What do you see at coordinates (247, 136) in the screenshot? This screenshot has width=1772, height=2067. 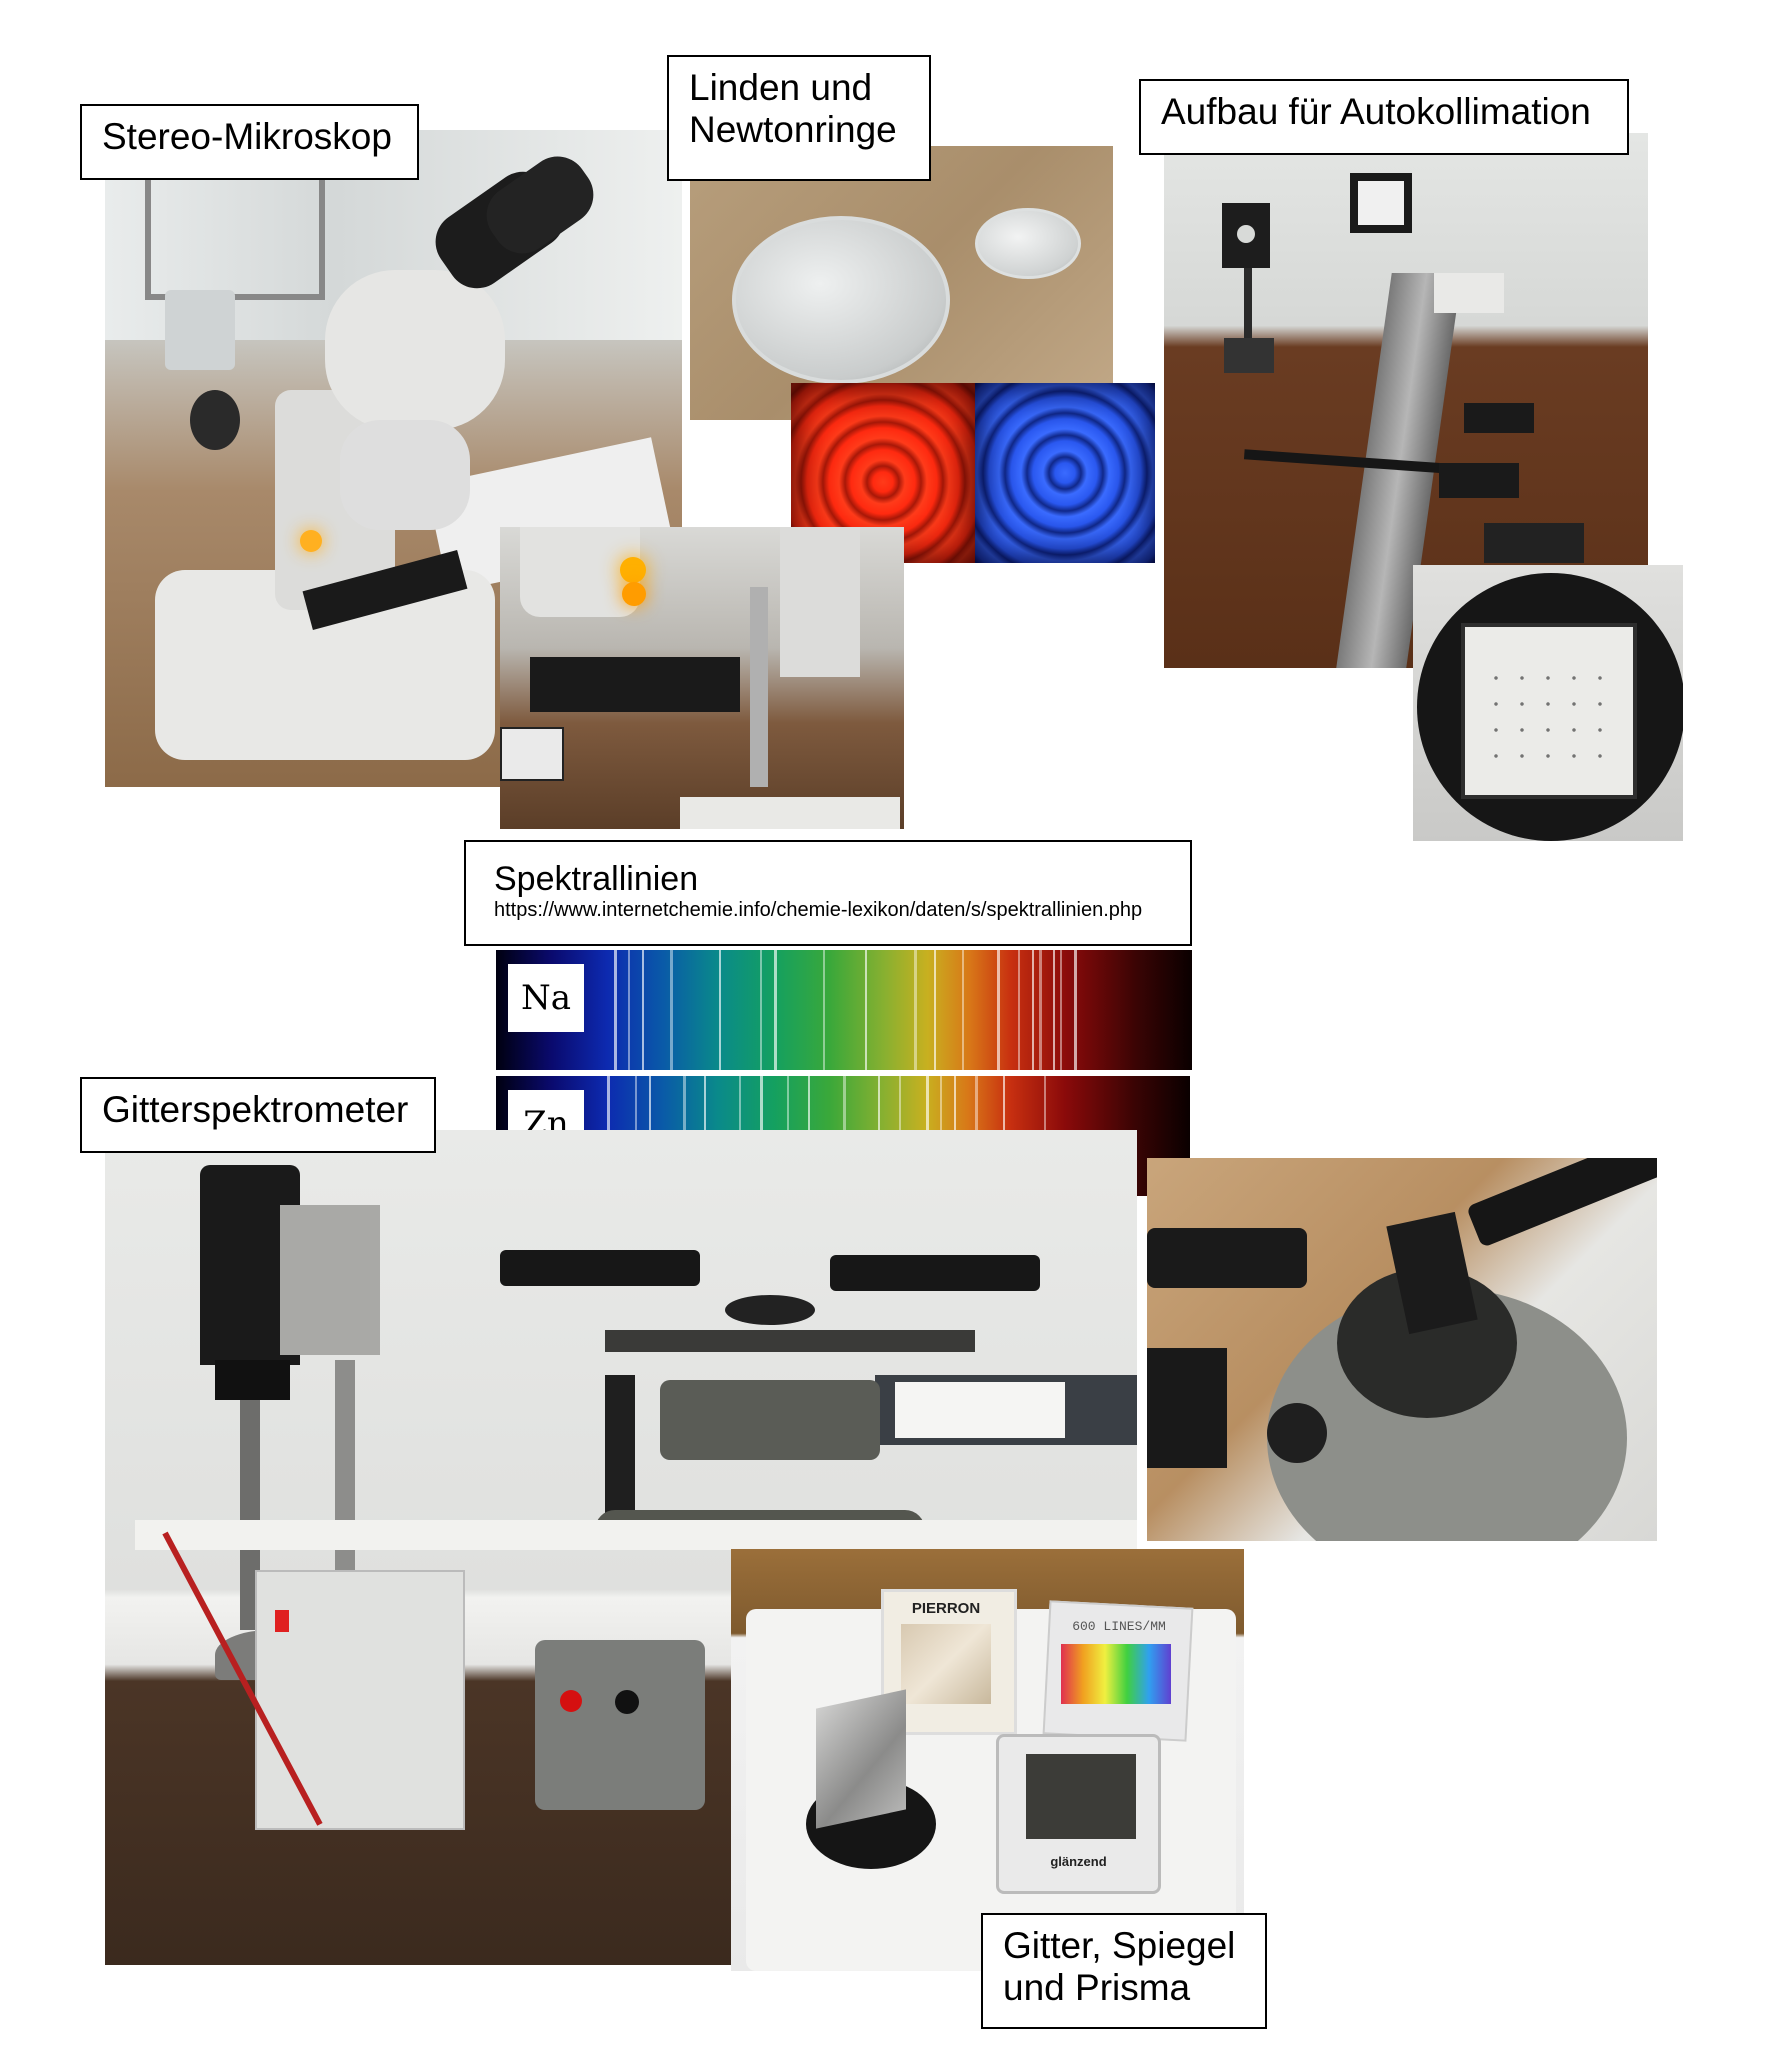 I see `stereo-microscope-label-text: Stereo-Mikroskop` at bounding box center [247, 136].